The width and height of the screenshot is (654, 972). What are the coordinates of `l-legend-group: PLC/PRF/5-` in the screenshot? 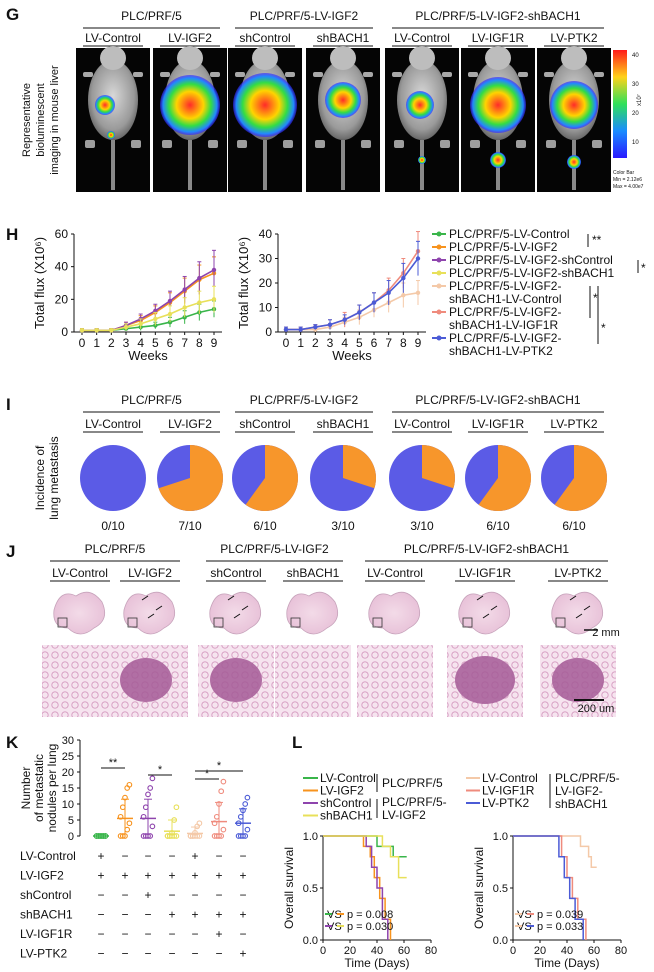 It's located at (587, 778).